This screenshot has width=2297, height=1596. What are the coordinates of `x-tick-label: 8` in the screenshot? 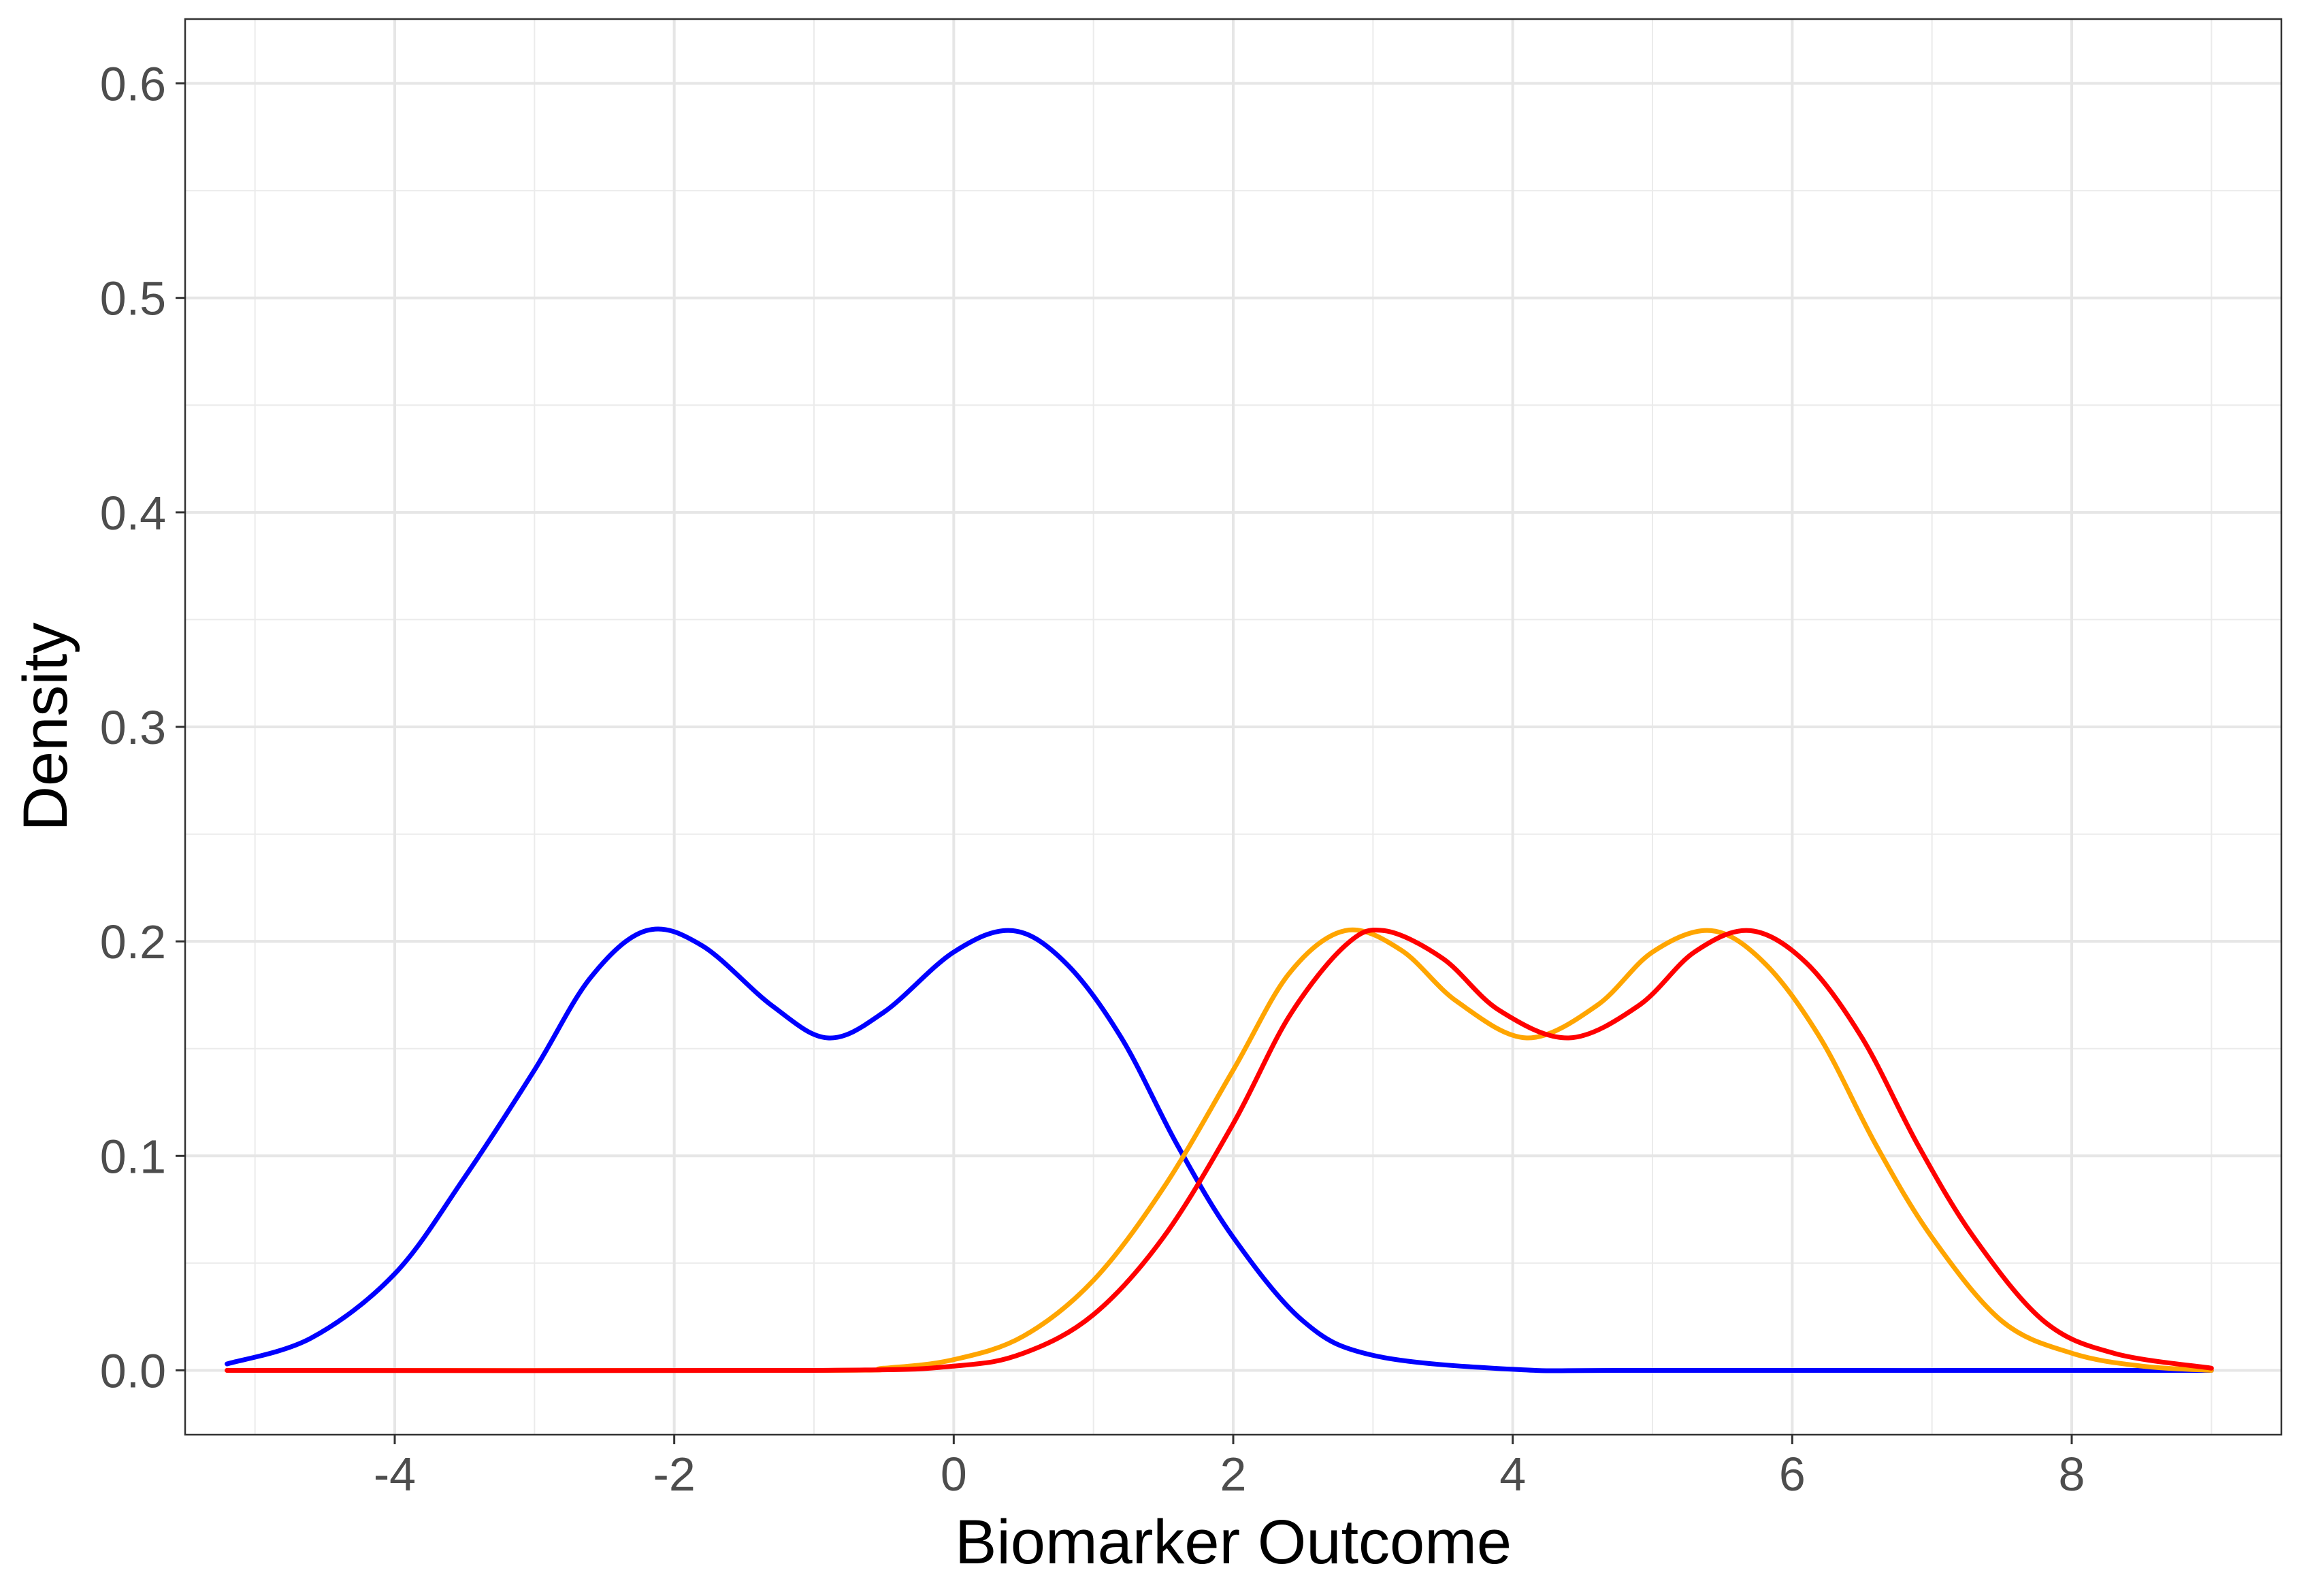 It's located at (2072, 1474).